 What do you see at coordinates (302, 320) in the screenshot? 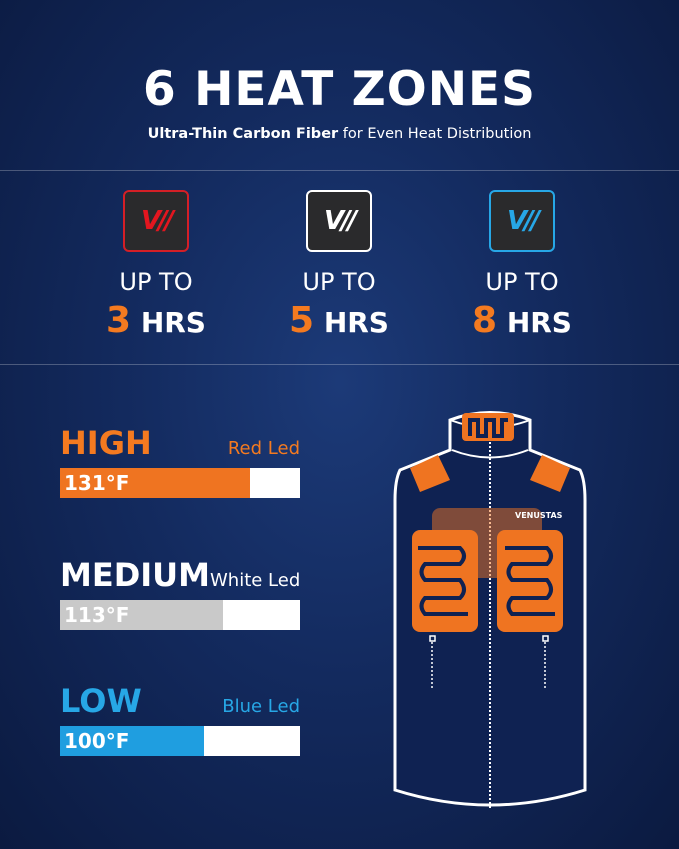
I see `hours-value: 5` at bounding box center [302, 320].